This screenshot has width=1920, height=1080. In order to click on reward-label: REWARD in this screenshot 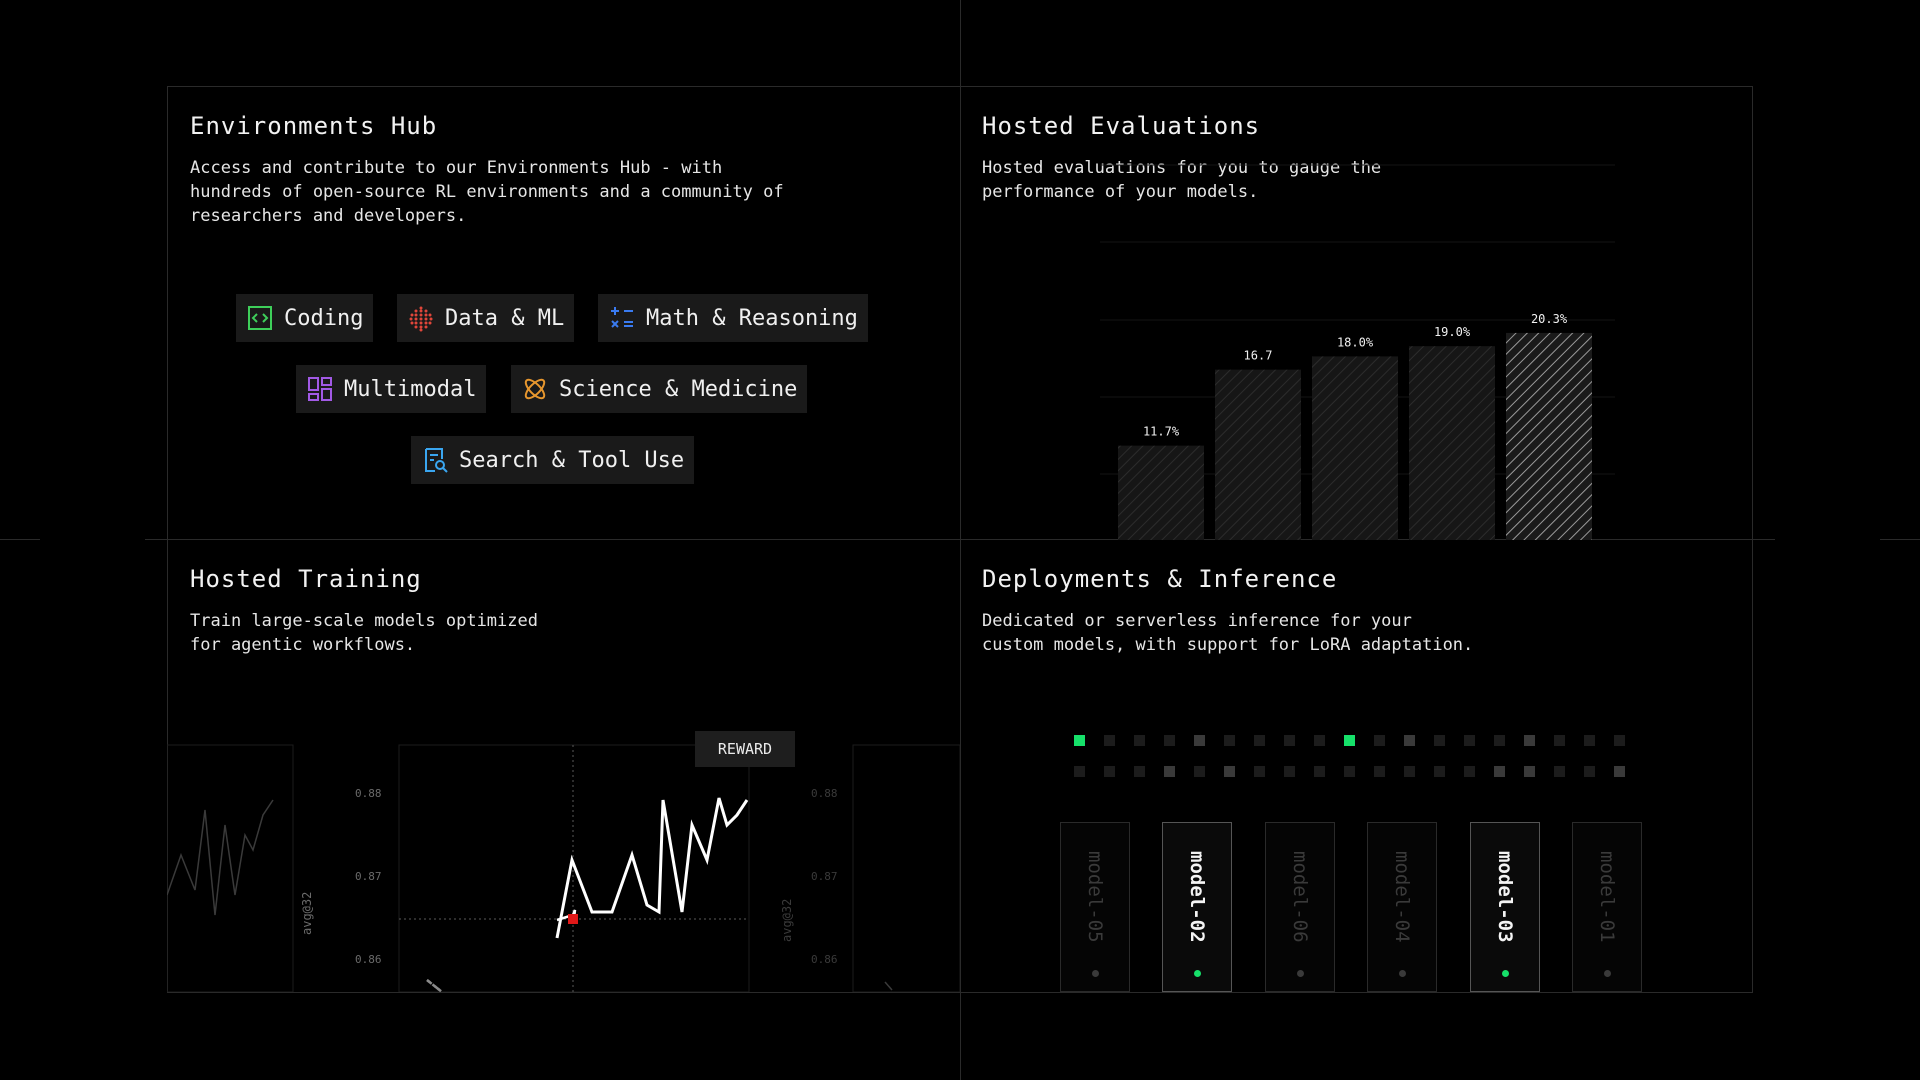, I will do `click(745, 749)`.